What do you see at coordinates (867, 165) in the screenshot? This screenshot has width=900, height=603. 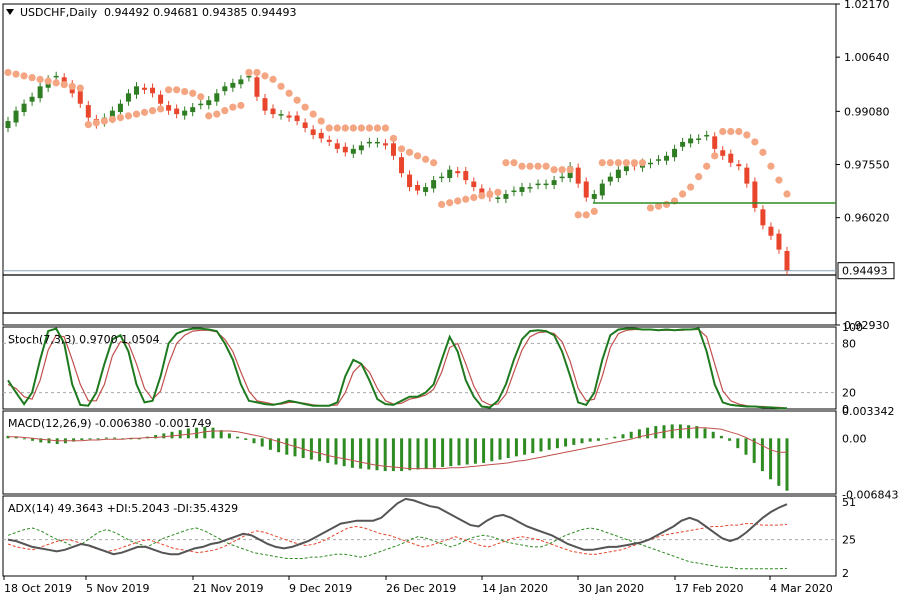 I see `price-axis-tick-label: 0.97550` at bounding box center [867, 165].